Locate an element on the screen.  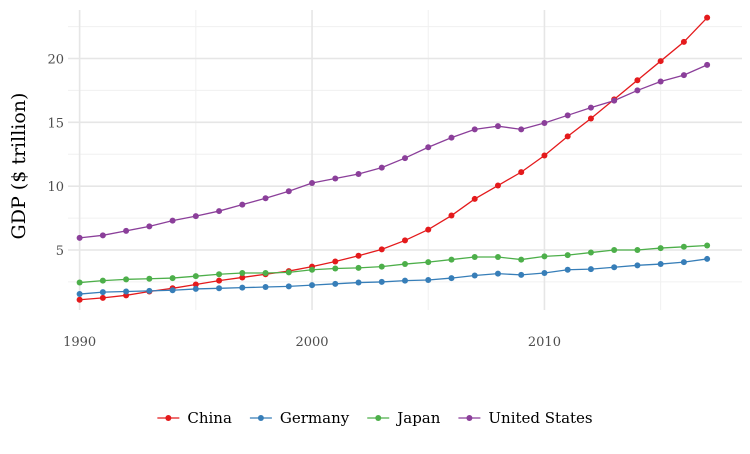
y-tick-label: 15 is located at coordinates (55, 123).